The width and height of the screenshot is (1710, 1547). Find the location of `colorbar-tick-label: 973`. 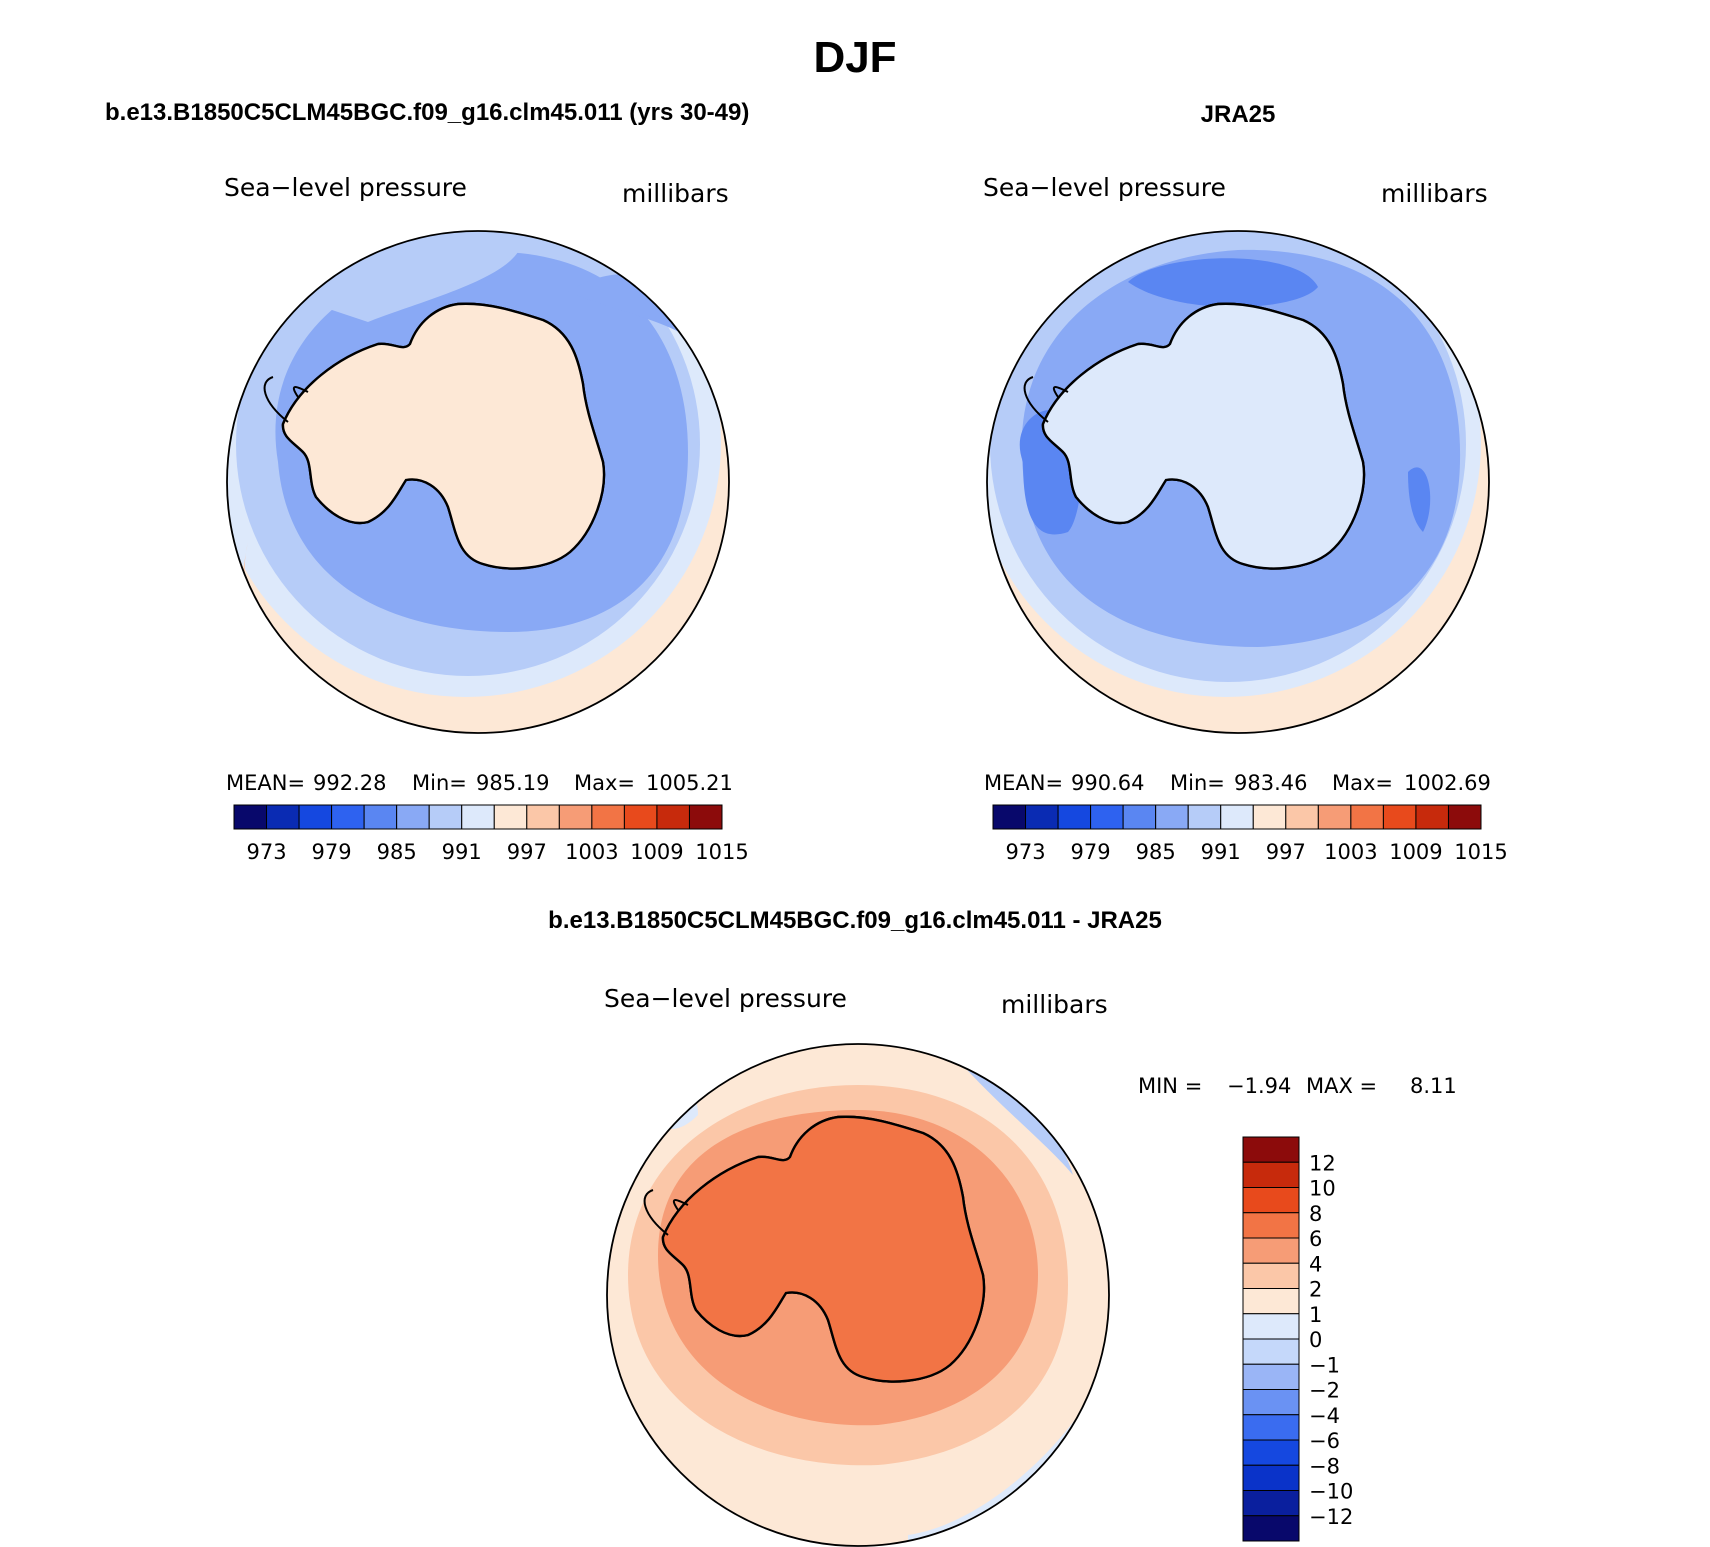

colorbar-tick-label: 973 is located at coordinates (266, 852).